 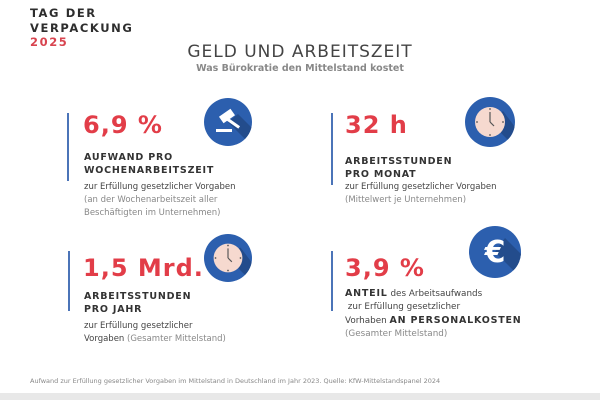 I want to click on logo: TAG DER VERPACKUNG 2025, so click(x=81, y=28).